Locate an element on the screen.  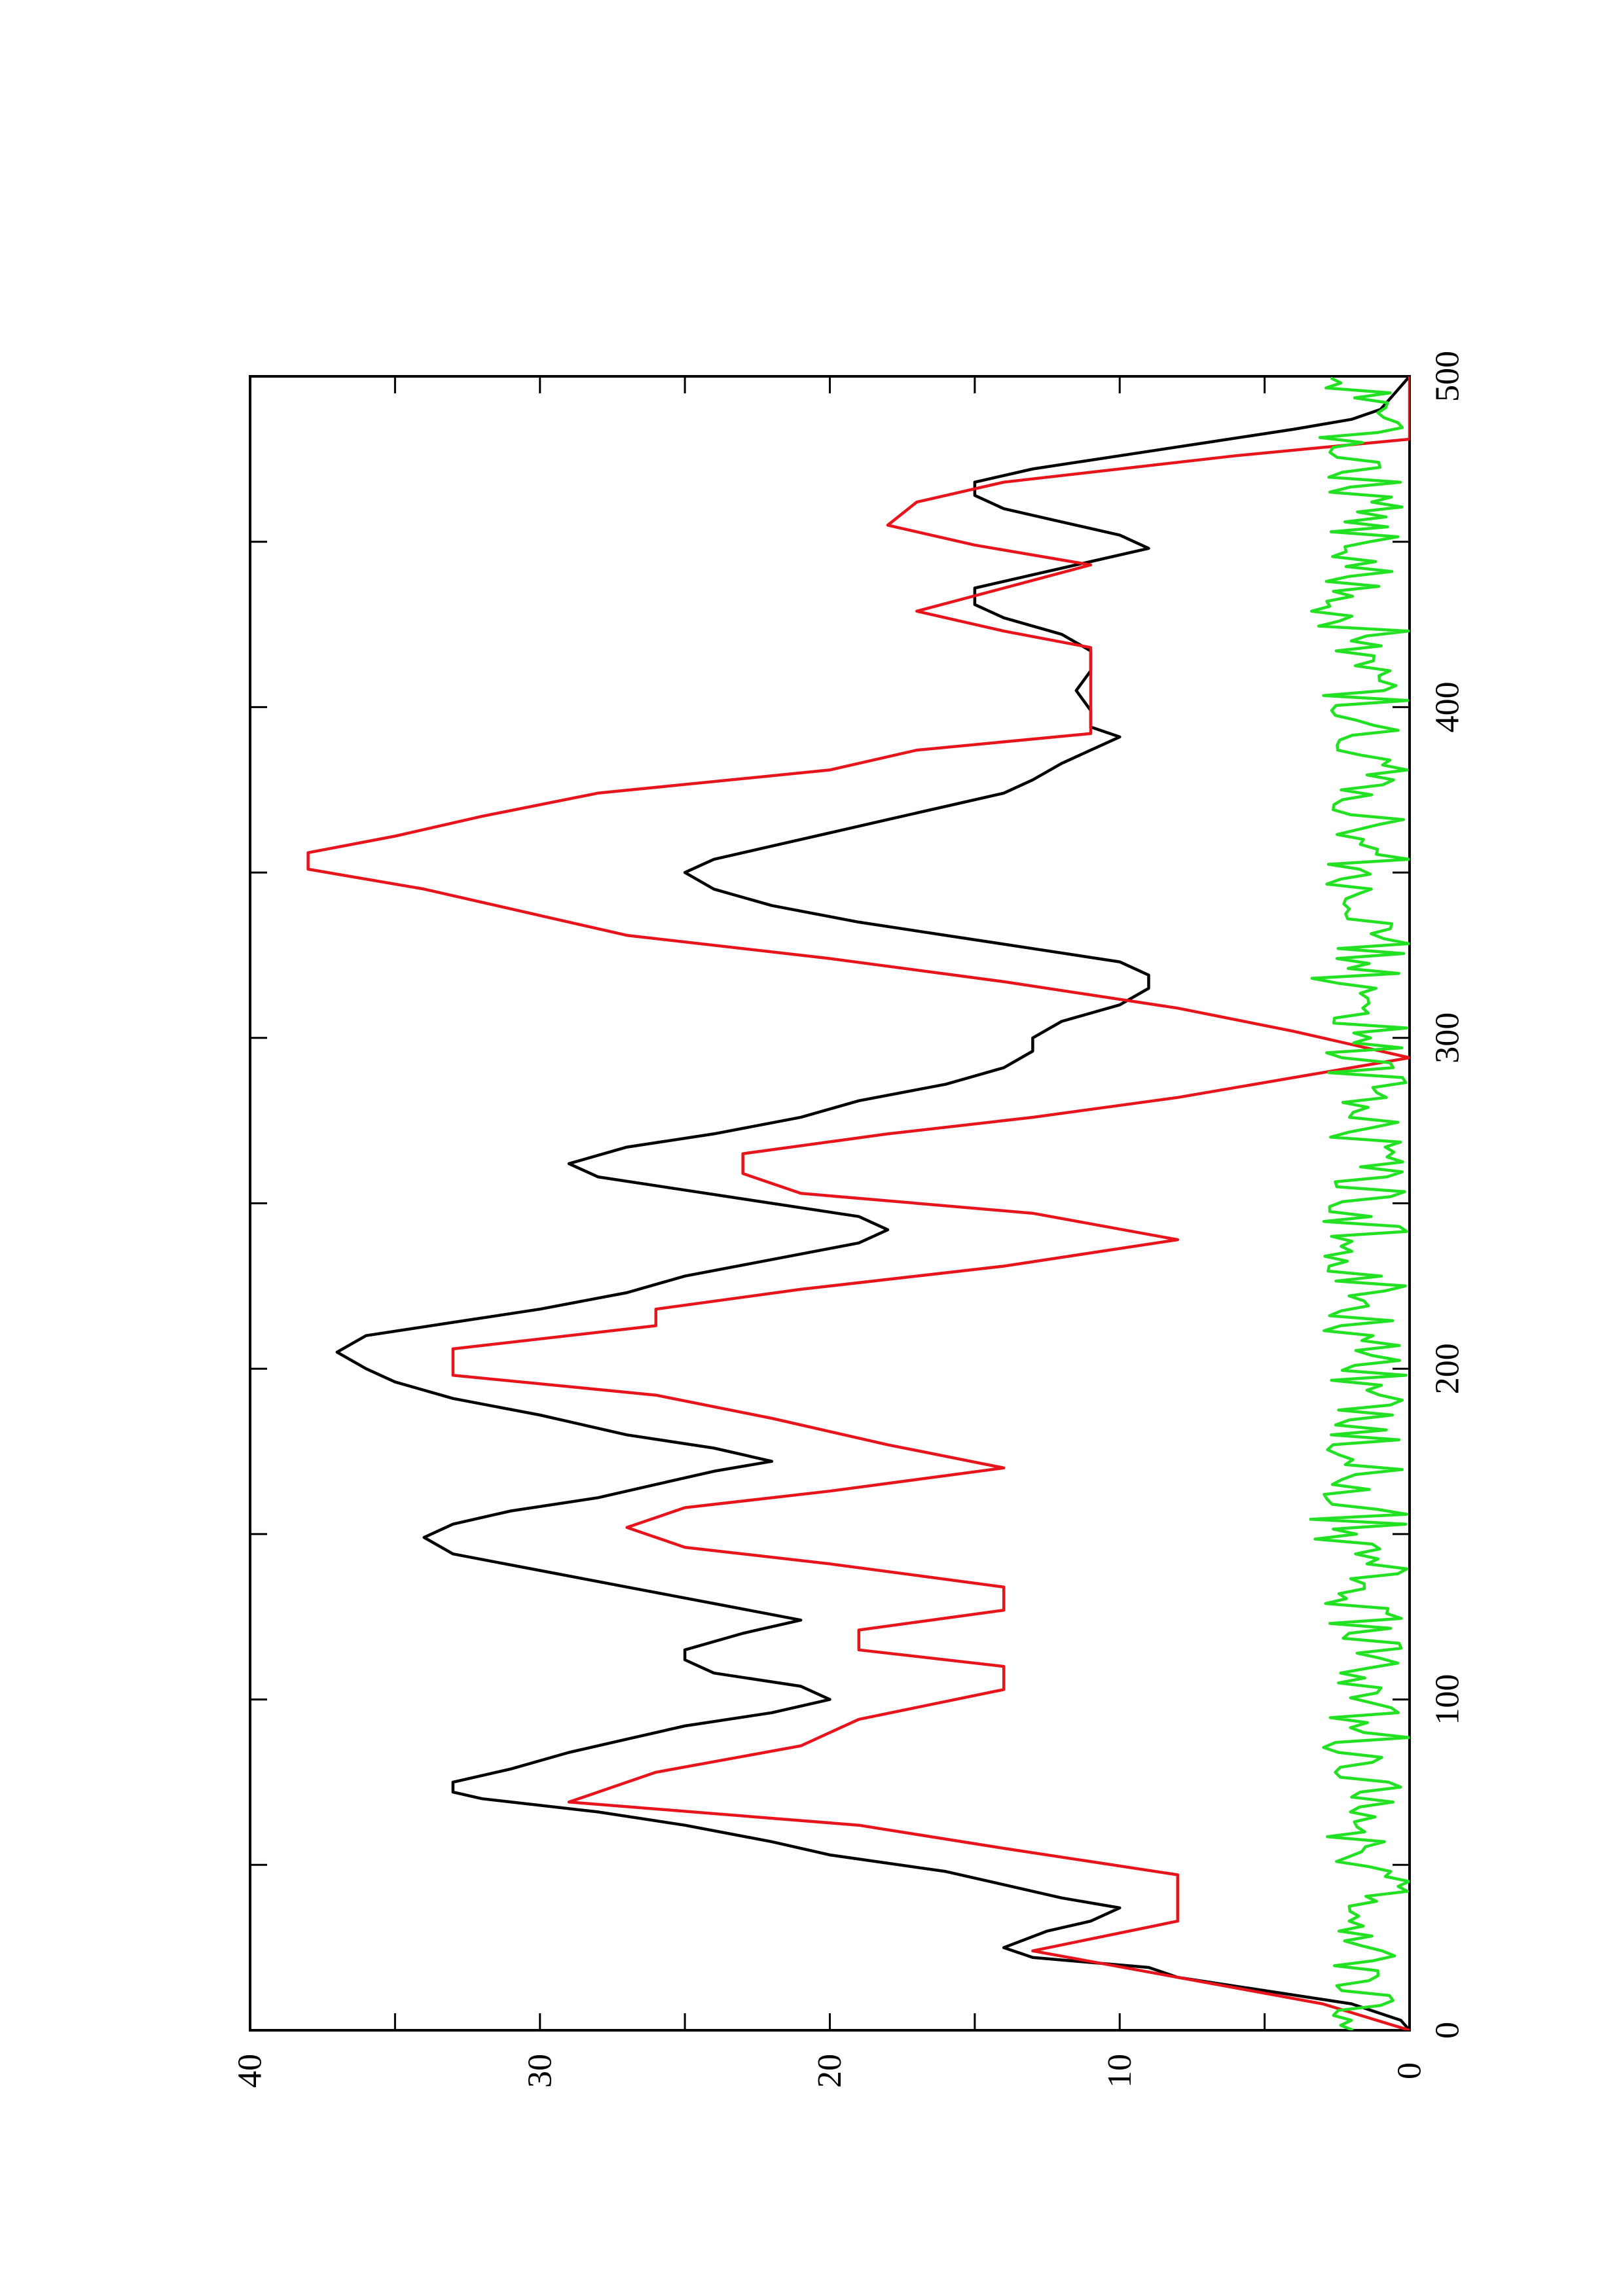
x-tick-label: 200 is located at coordinates (1448, 1368).